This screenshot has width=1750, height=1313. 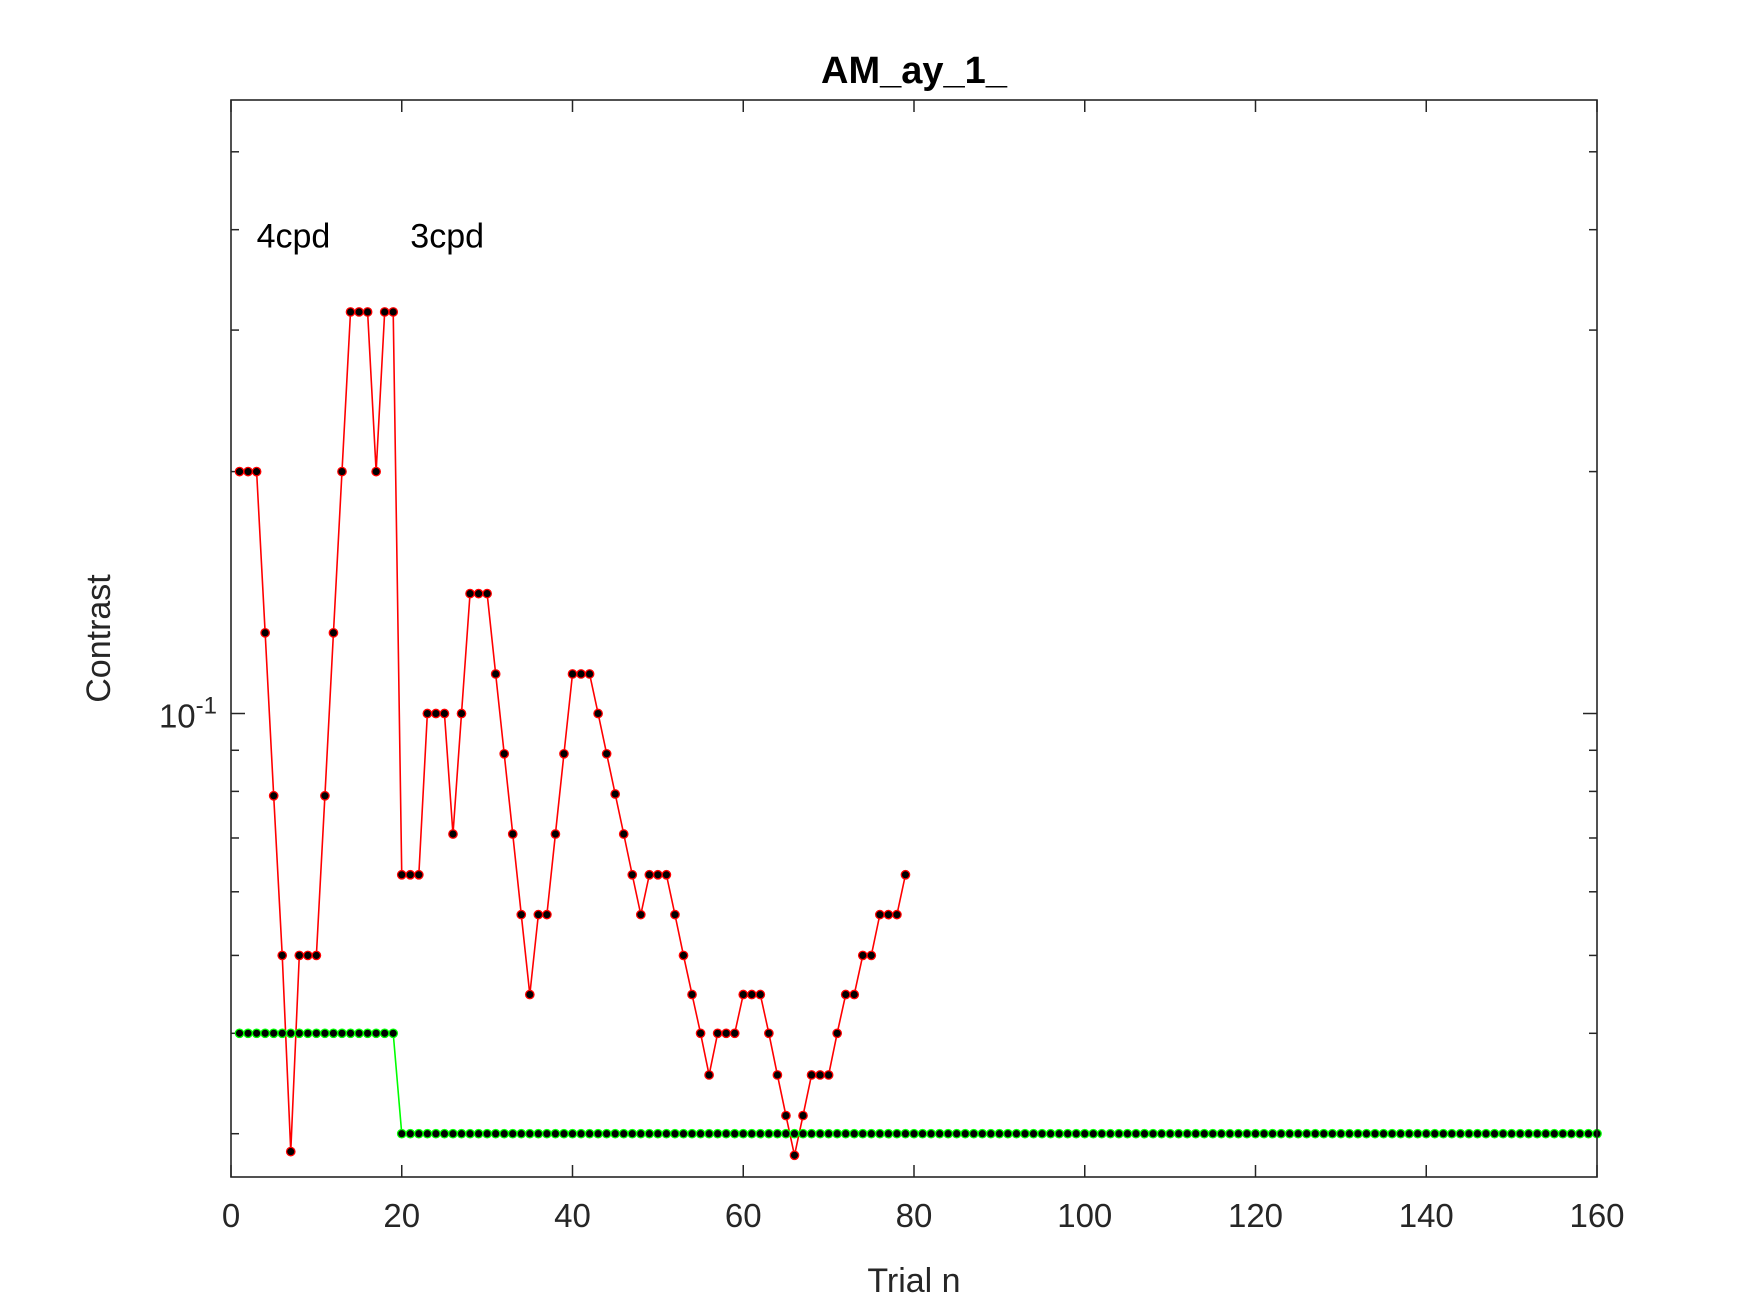 What do you see at coordinates (231, 1215) in the screenshot?
I see `x-tick-label: 0` at bounding box center [231, 1215].